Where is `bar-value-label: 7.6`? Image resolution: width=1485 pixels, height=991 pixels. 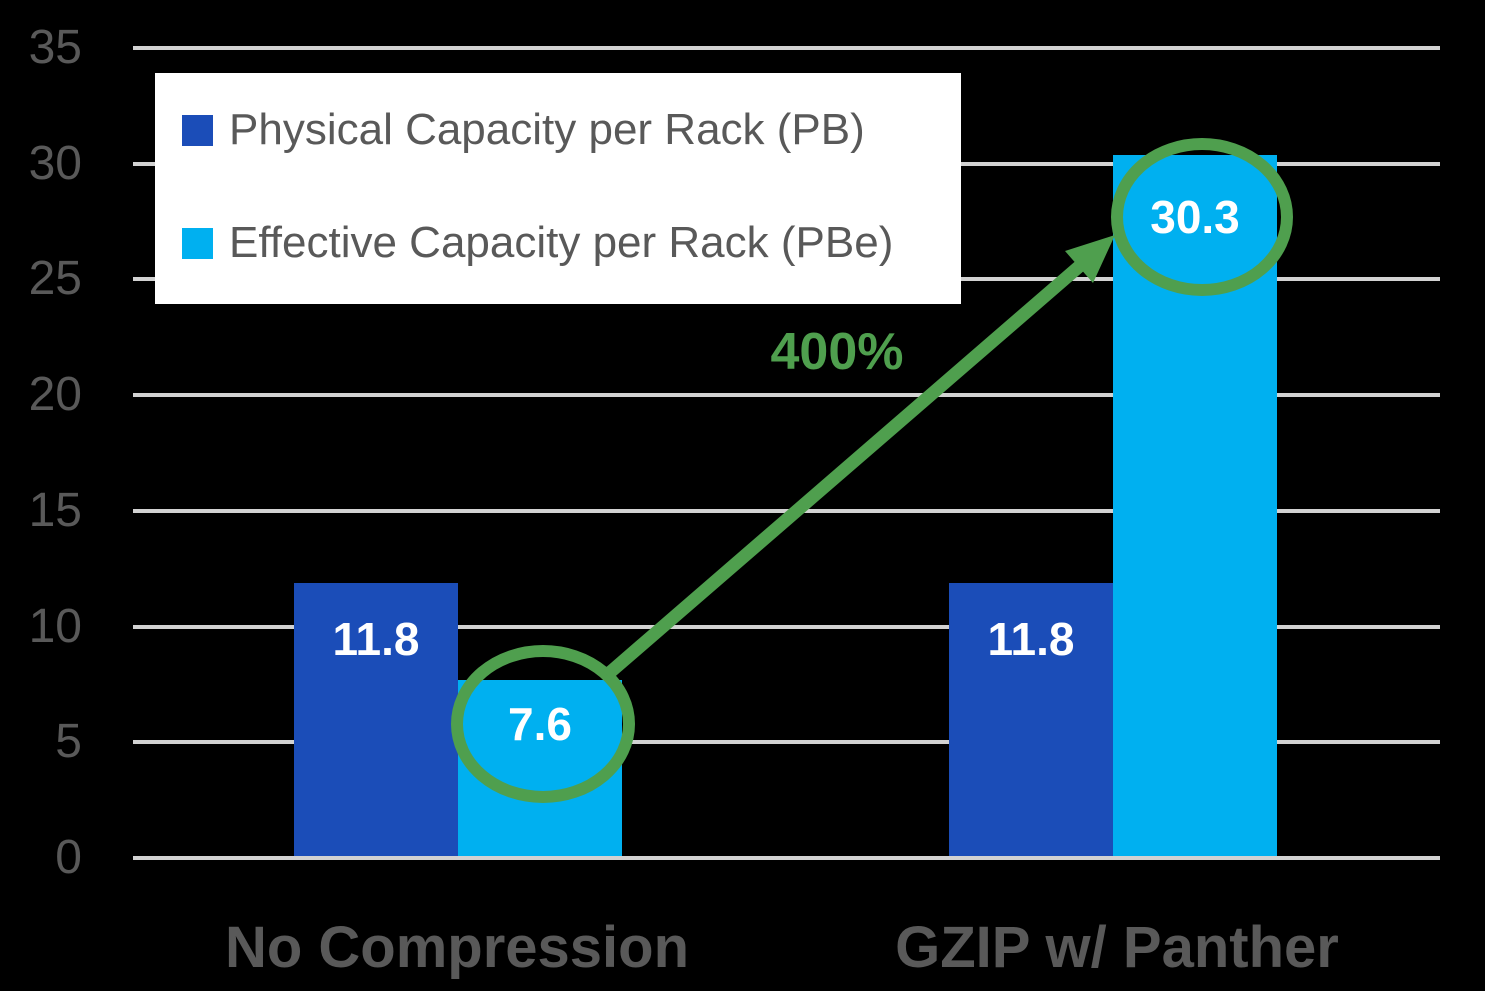 bar-value-label: 7.6 is located at coordinates (540, 723).